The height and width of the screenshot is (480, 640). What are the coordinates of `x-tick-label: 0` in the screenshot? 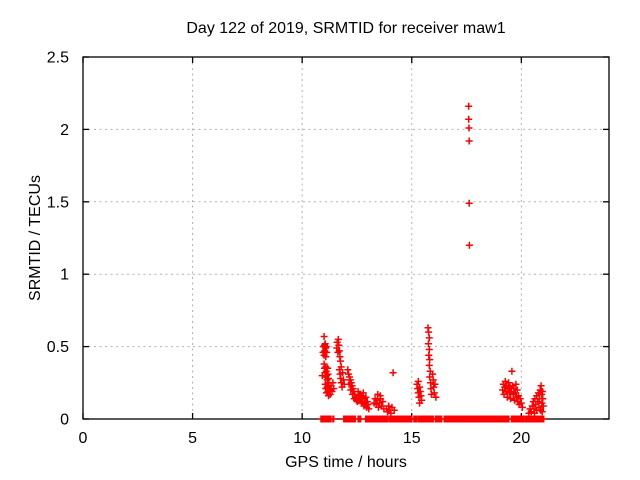 It's located at (83, 438).